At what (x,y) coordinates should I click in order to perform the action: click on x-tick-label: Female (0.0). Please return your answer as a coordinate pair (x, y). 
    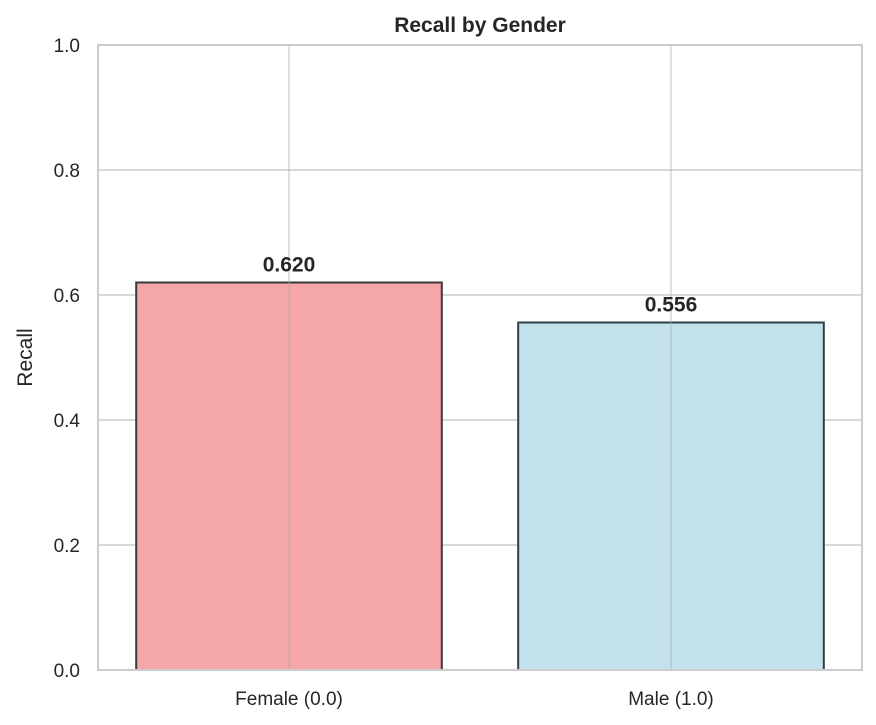
    Looking at the image, I should click on (289, 699).